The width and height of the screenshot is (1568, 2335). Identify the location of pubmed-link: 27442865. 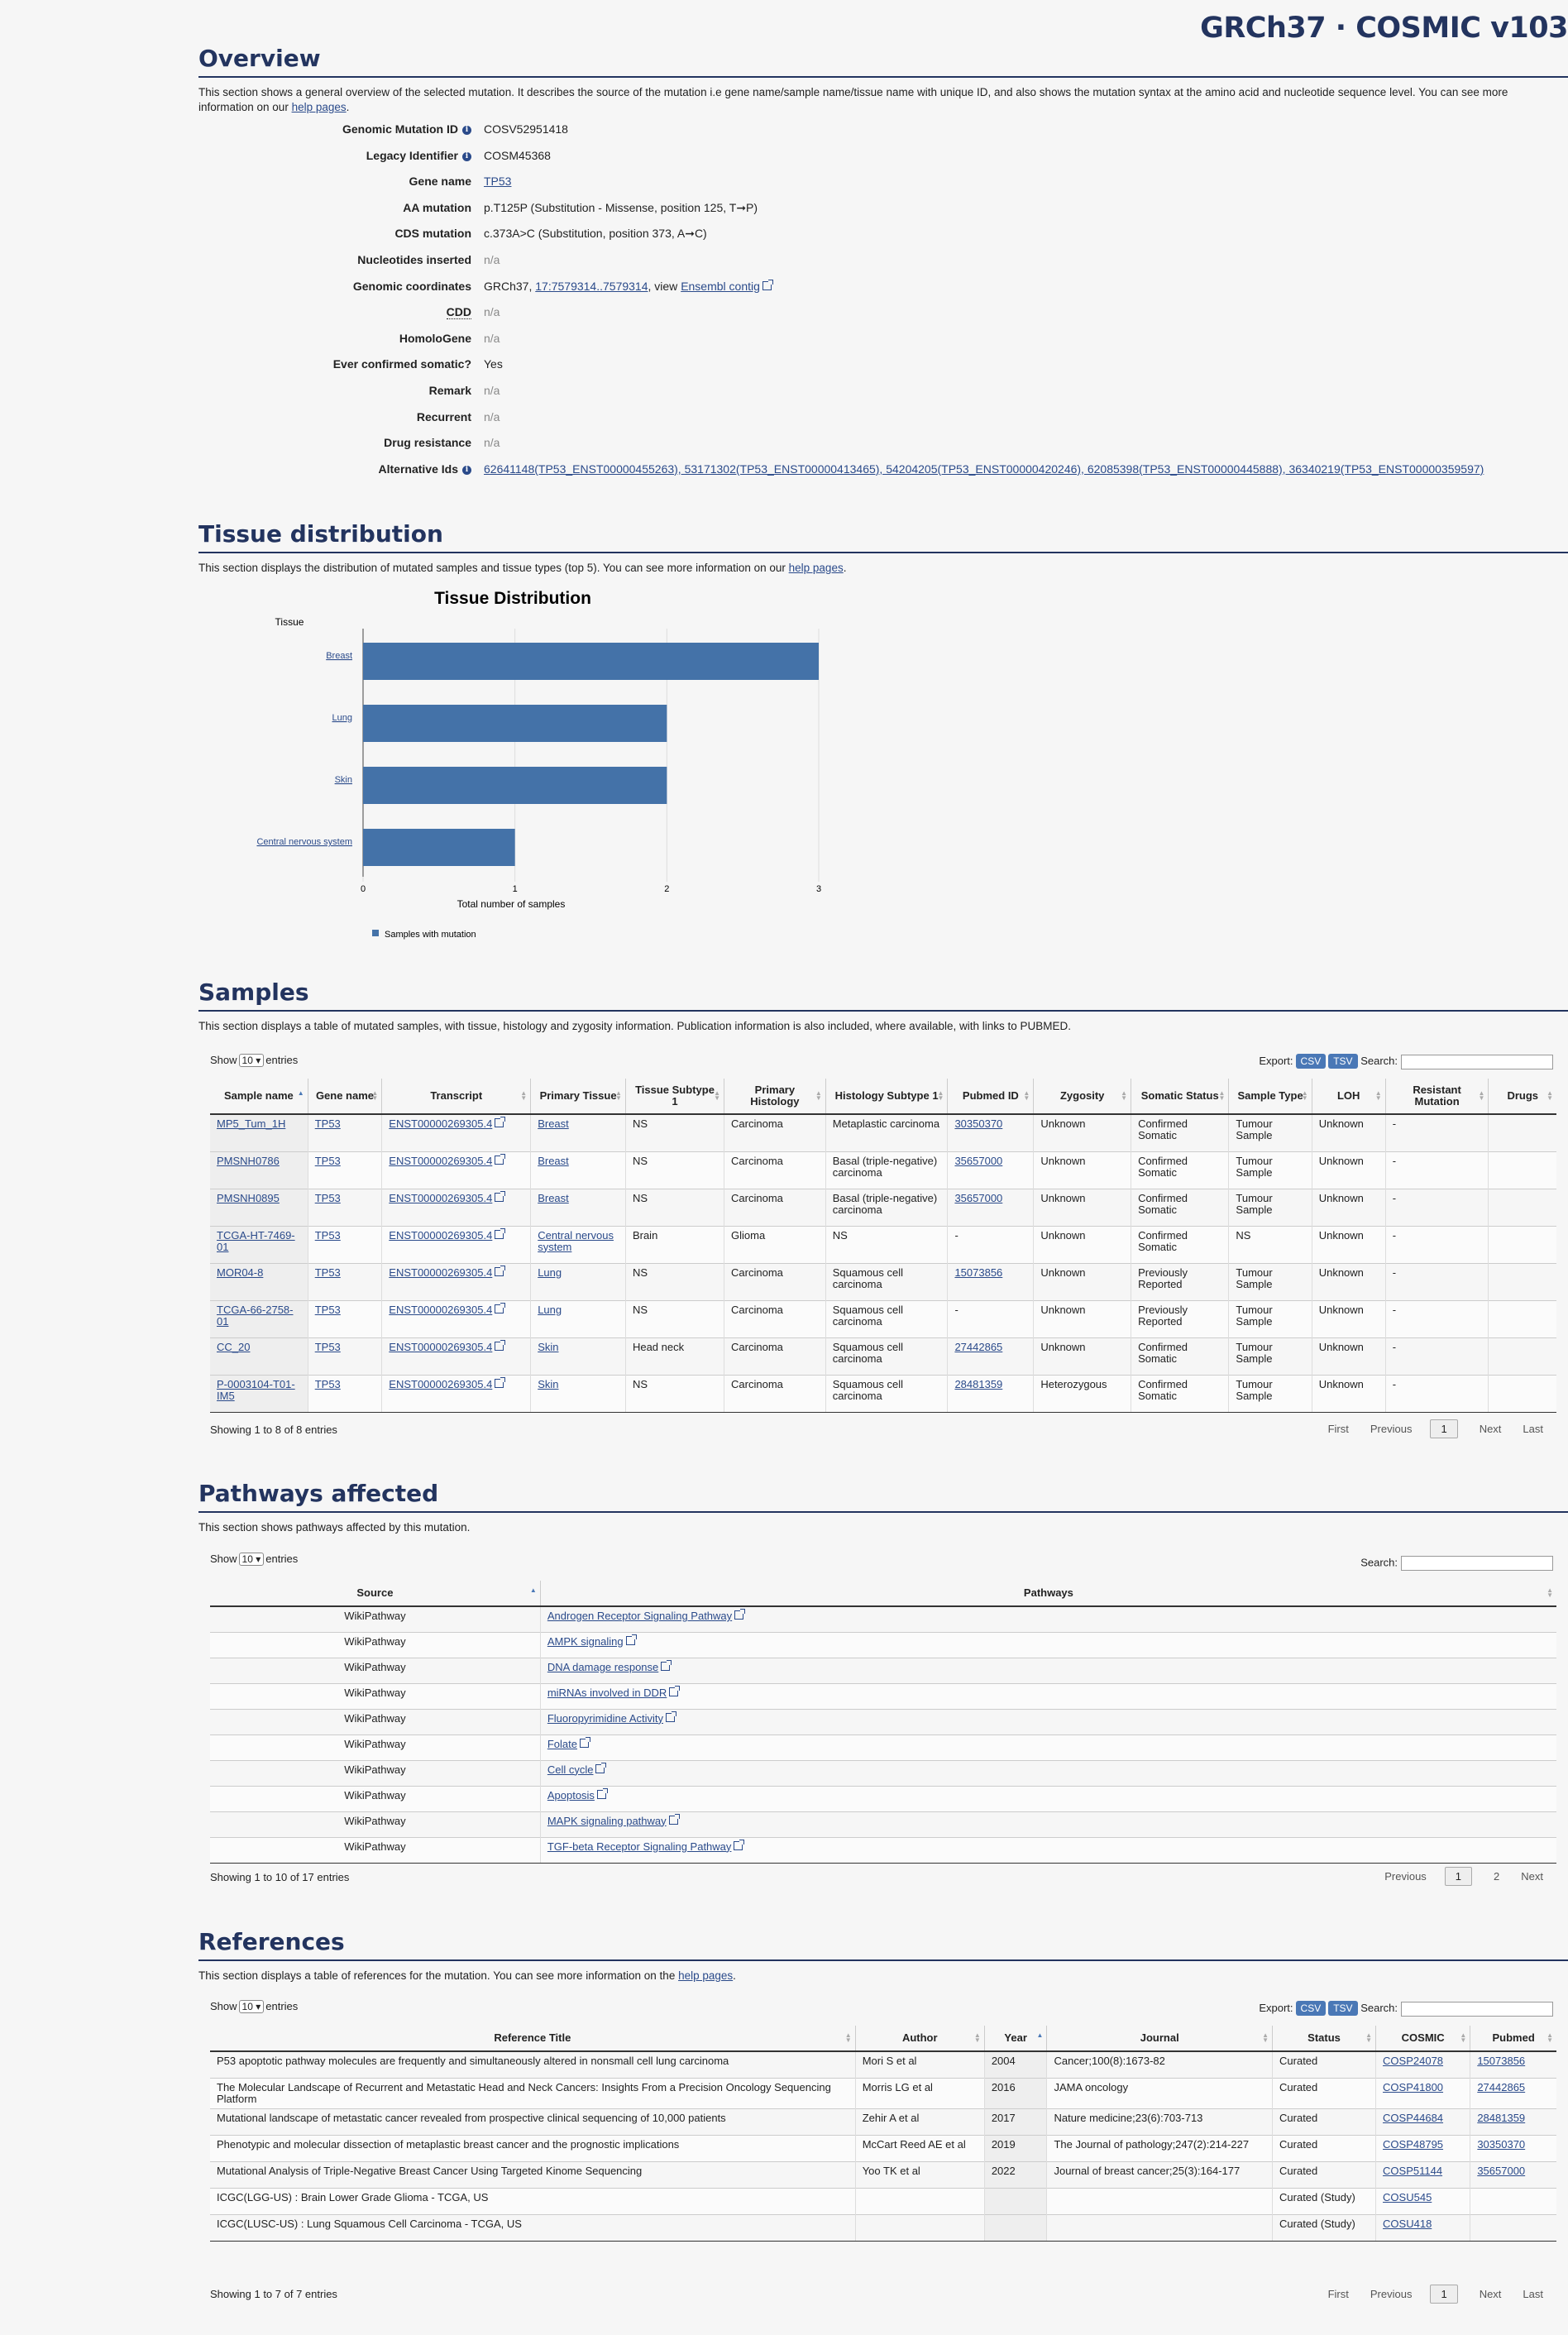
(1501, 2086).